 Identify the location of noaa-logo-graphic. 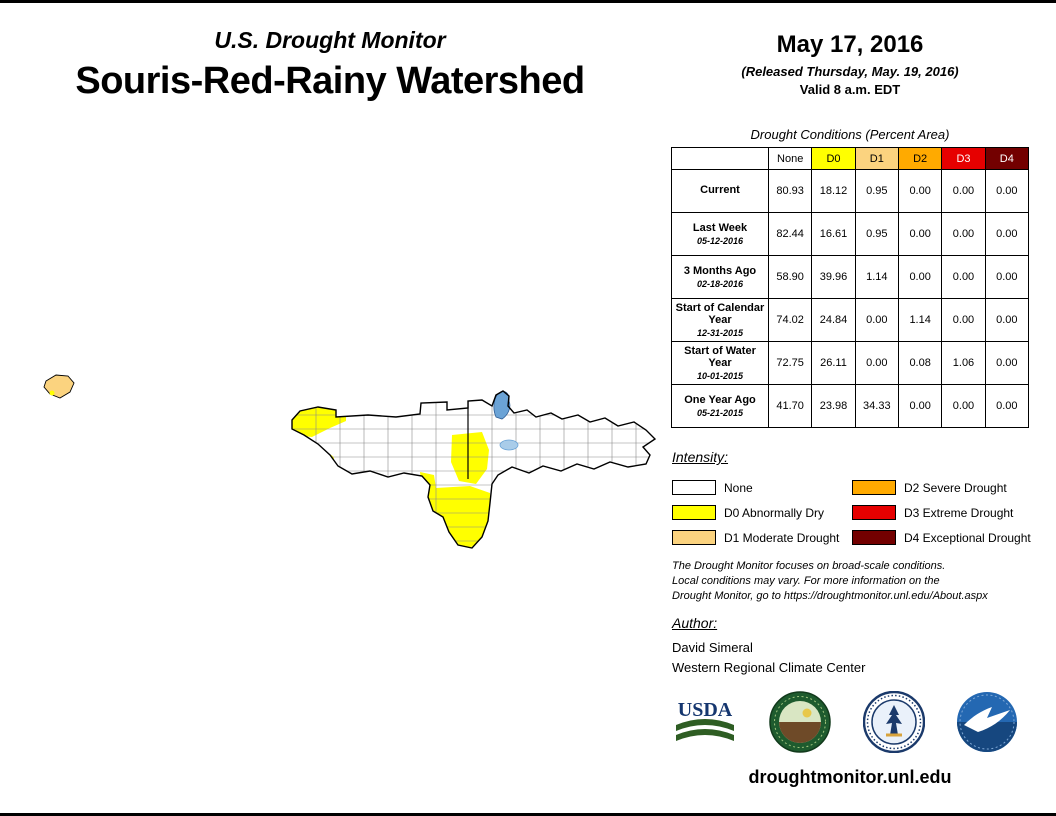
(986, 722).